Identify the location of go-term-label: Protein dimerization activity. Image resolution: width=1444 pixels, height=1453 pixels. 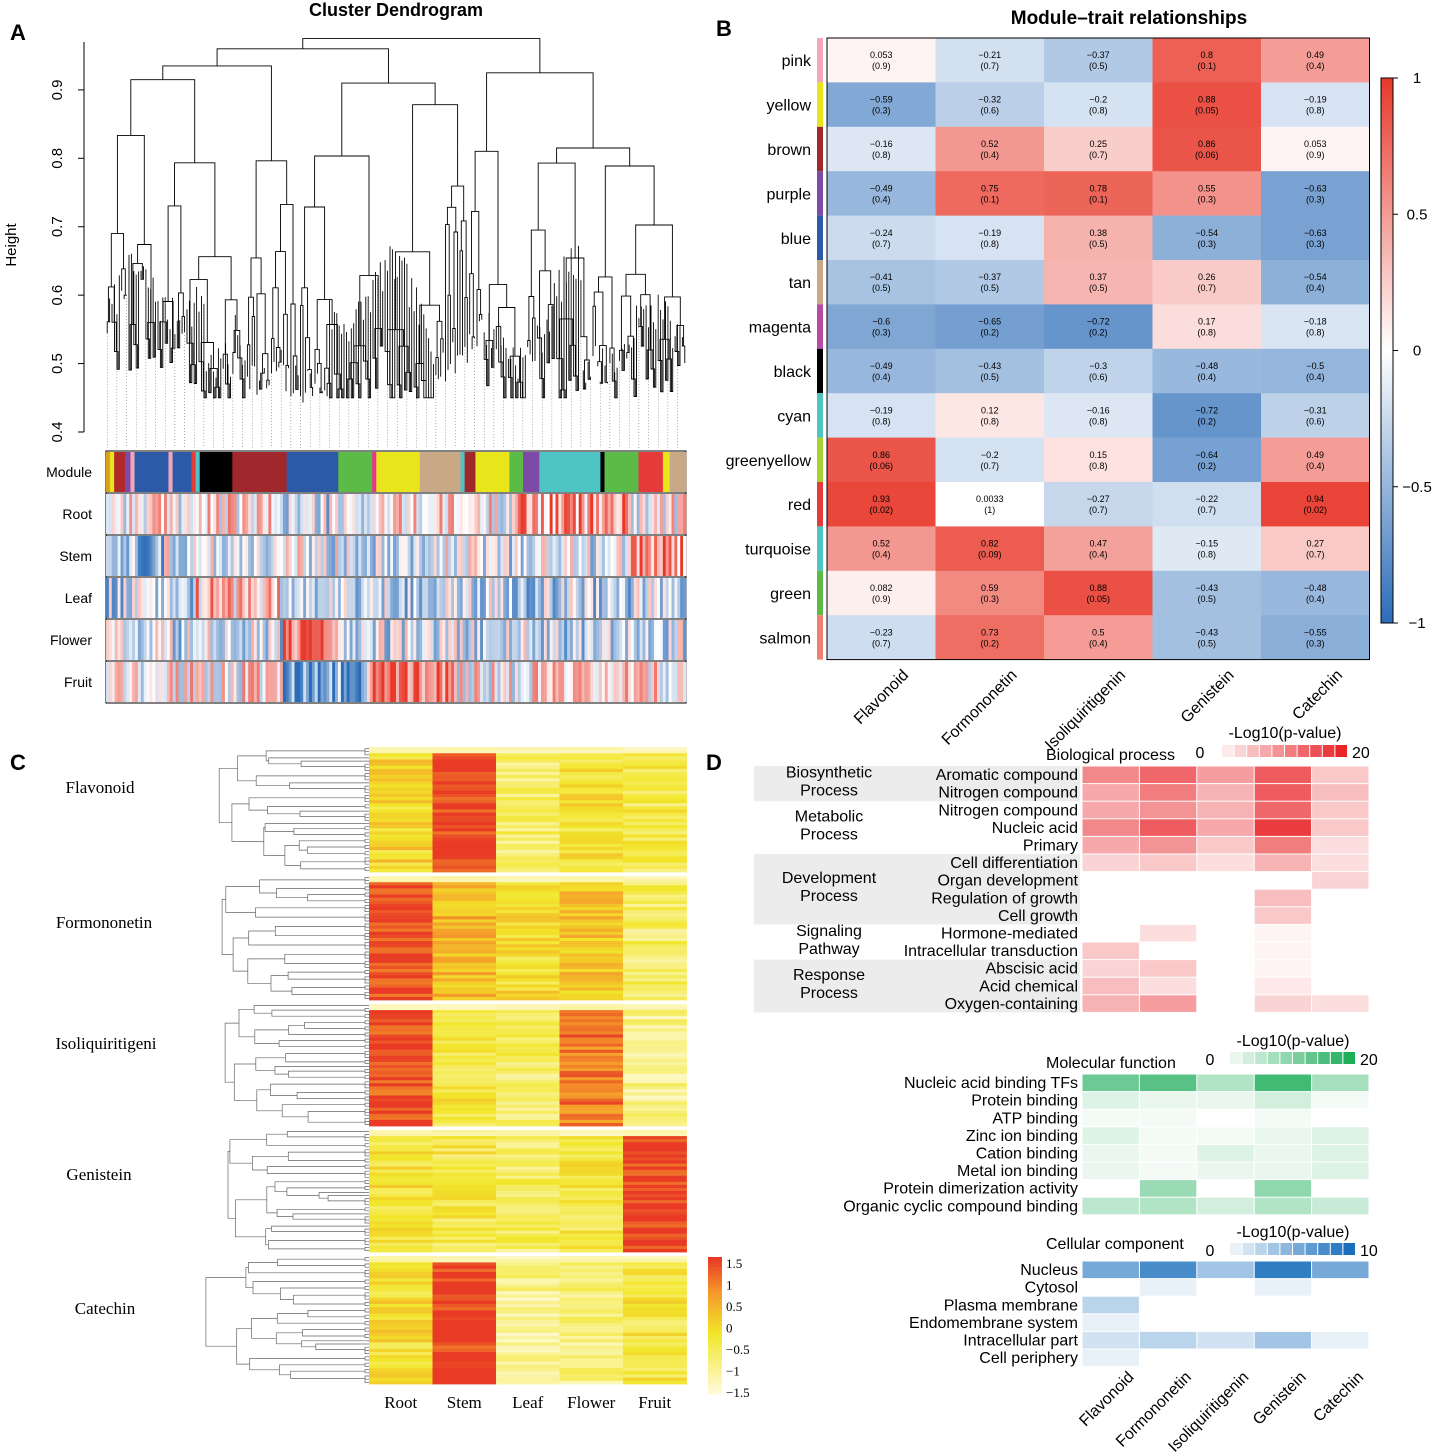
(980, 1189).